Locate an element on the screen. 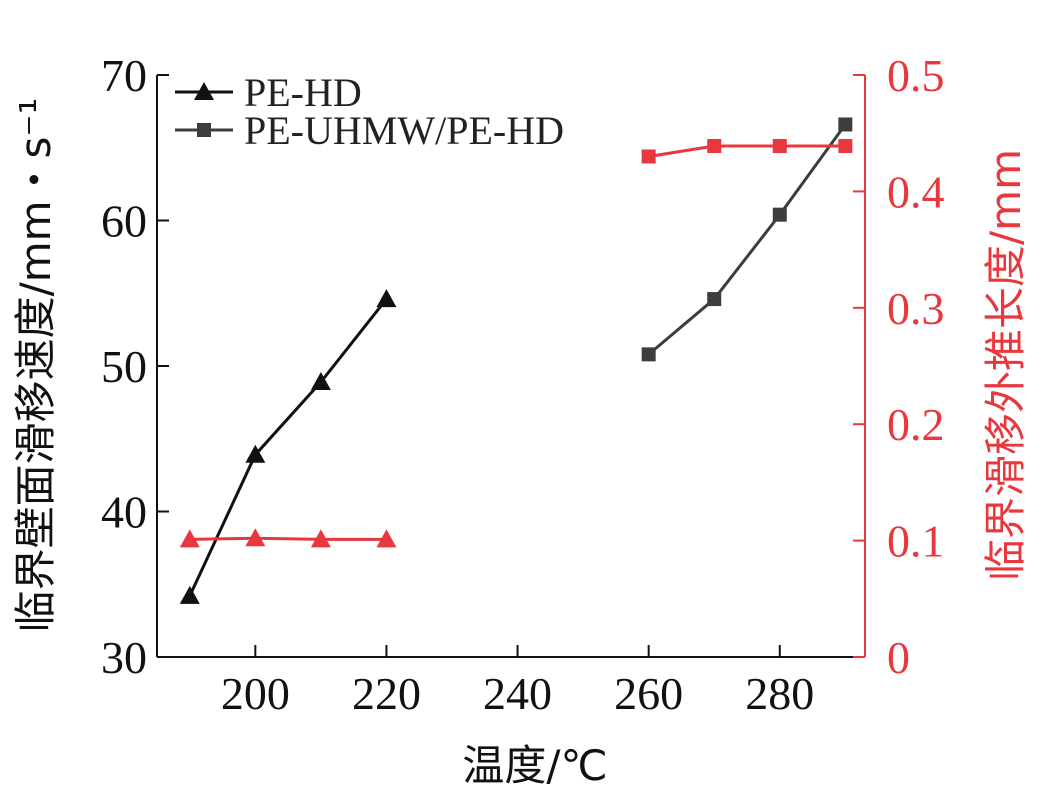 The image size is (1042, 791). y-right-tick-label: 0.2 is located at coordinates (916, 424).